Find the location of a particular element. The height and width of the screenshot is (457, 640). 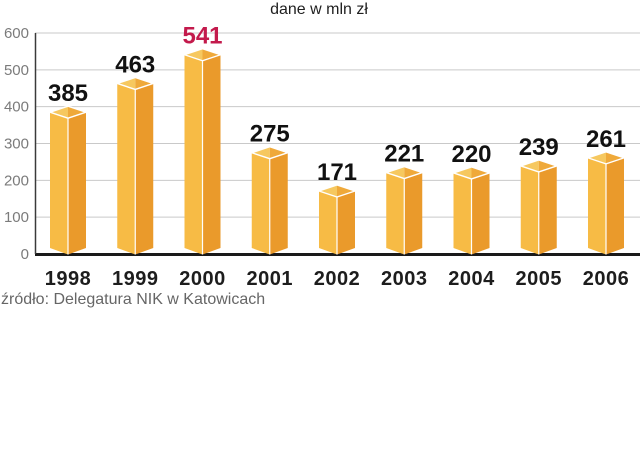

value-label-1998: 385 is located at coordinates (68, 93).